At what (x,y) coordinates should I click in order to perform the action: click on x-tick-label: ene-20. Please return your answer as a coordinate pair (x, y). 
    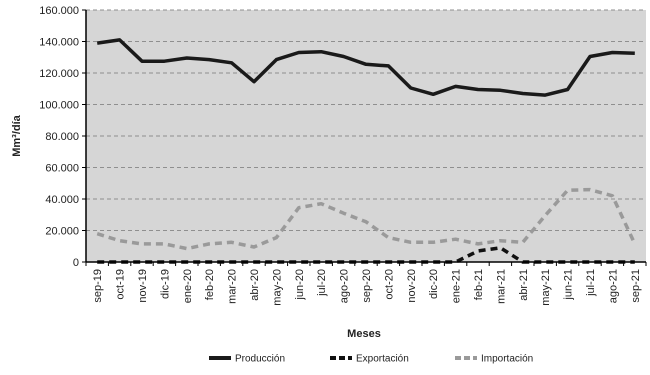
    Looking at the image, I should click on (188, 286).